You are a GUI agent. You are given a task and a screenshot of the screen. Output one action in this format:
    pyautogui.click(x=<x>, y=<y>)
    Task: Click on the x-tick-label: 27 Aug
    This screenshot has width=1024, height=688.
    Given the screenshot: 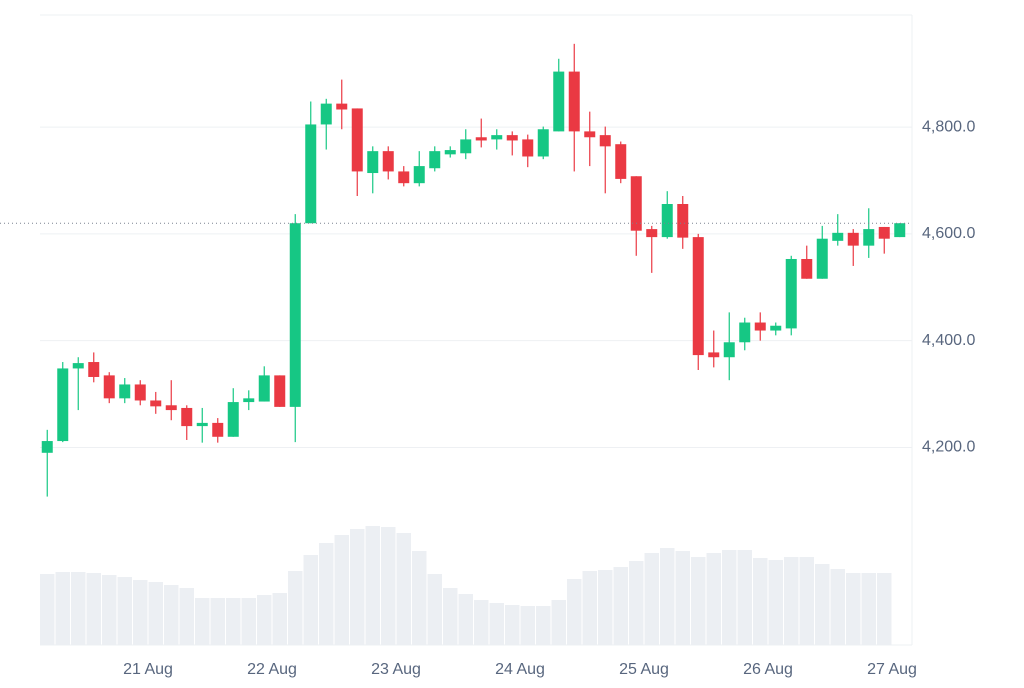 What is the action you would take?
    pyautogui.click(x=892, y=669)
    